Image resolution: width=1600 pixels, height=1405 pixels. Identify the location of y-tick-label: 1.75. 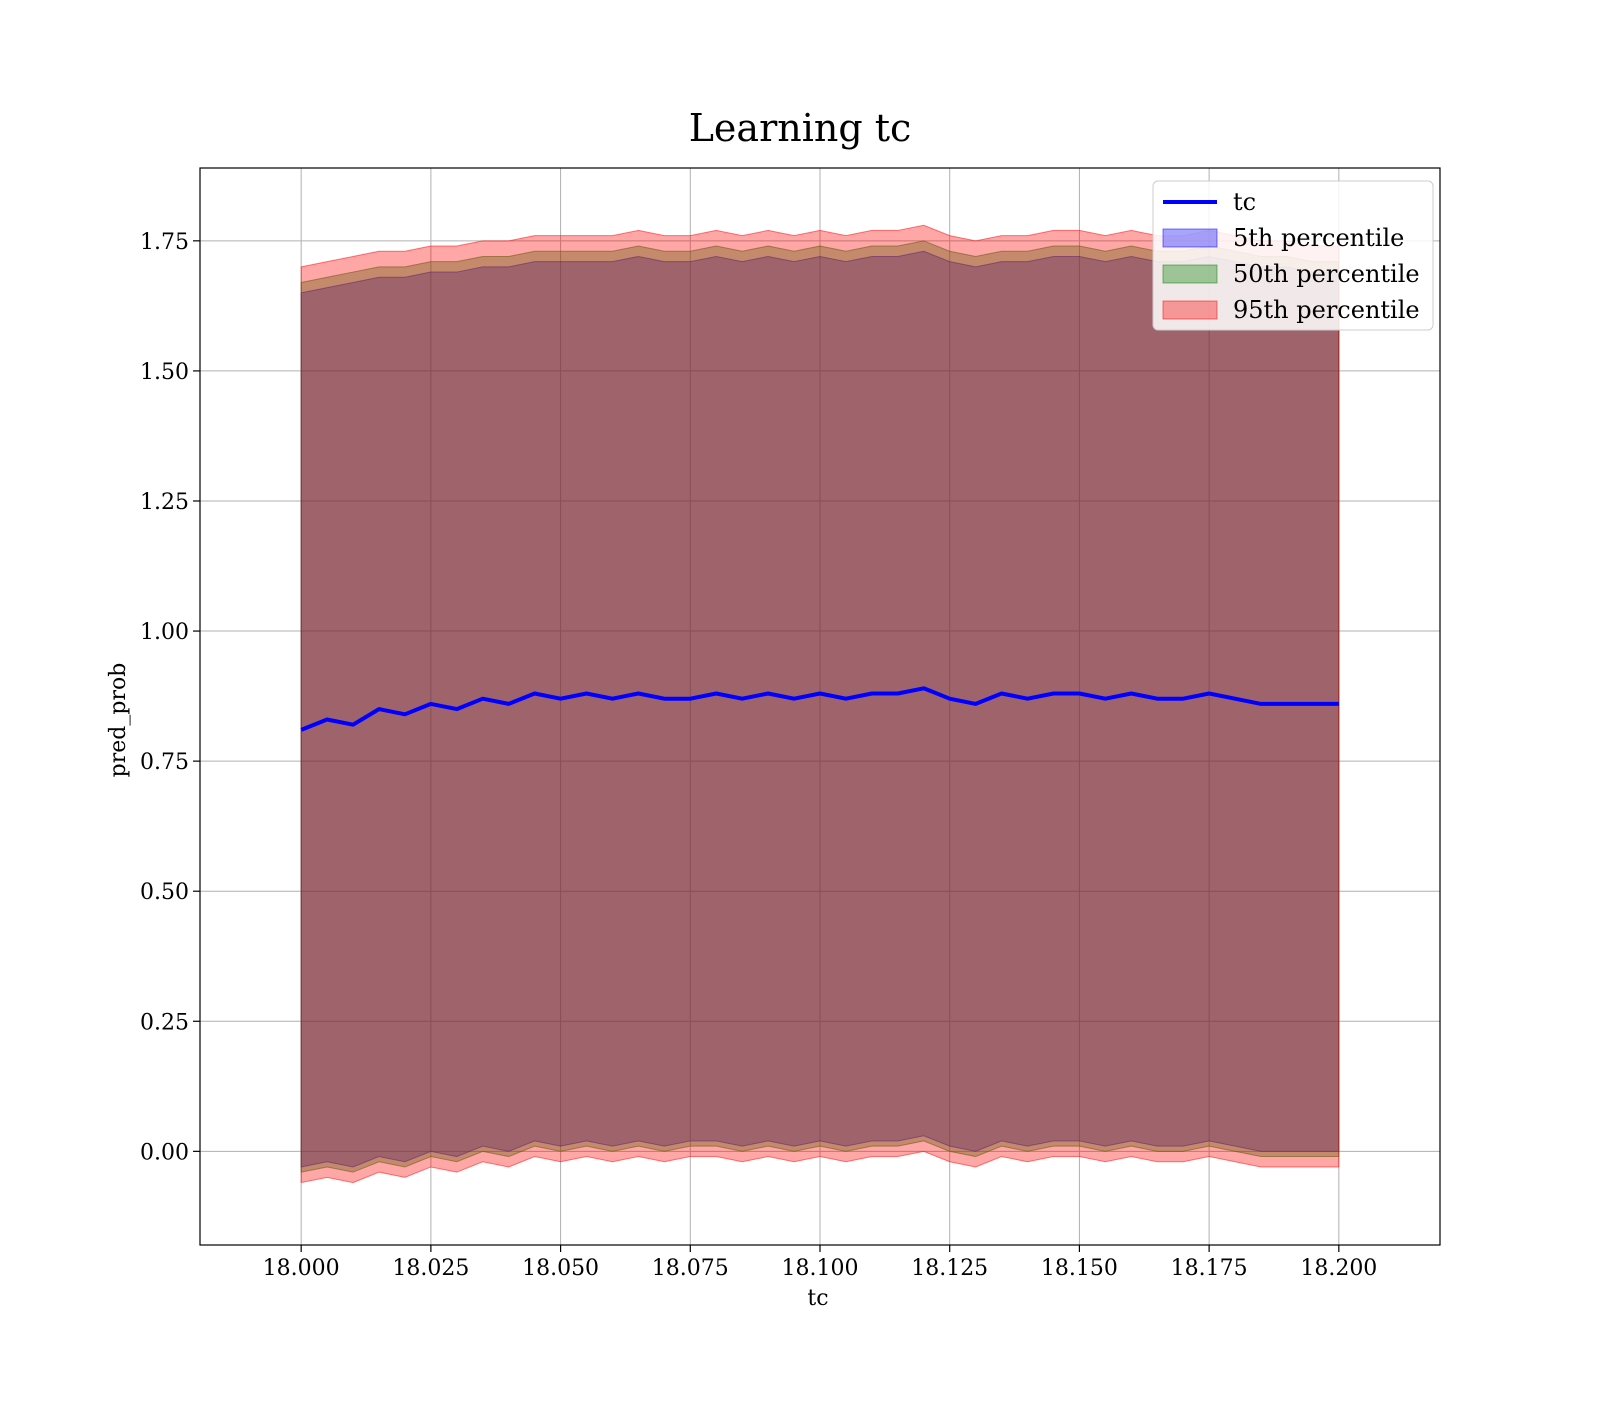
(164, 242).